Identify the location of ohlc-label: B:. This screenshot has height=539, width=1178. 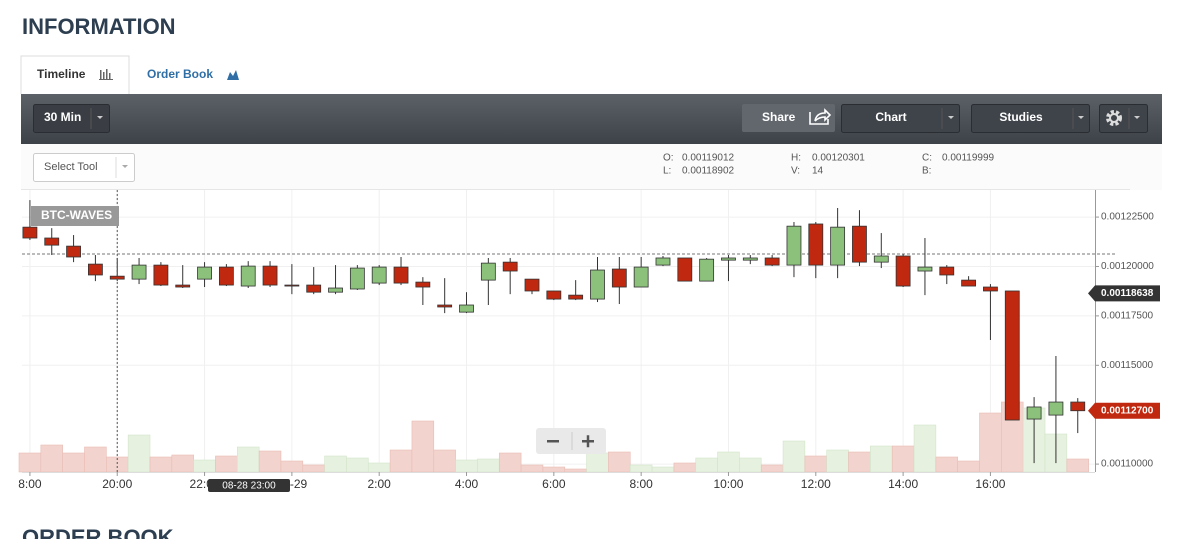
(926, 171).